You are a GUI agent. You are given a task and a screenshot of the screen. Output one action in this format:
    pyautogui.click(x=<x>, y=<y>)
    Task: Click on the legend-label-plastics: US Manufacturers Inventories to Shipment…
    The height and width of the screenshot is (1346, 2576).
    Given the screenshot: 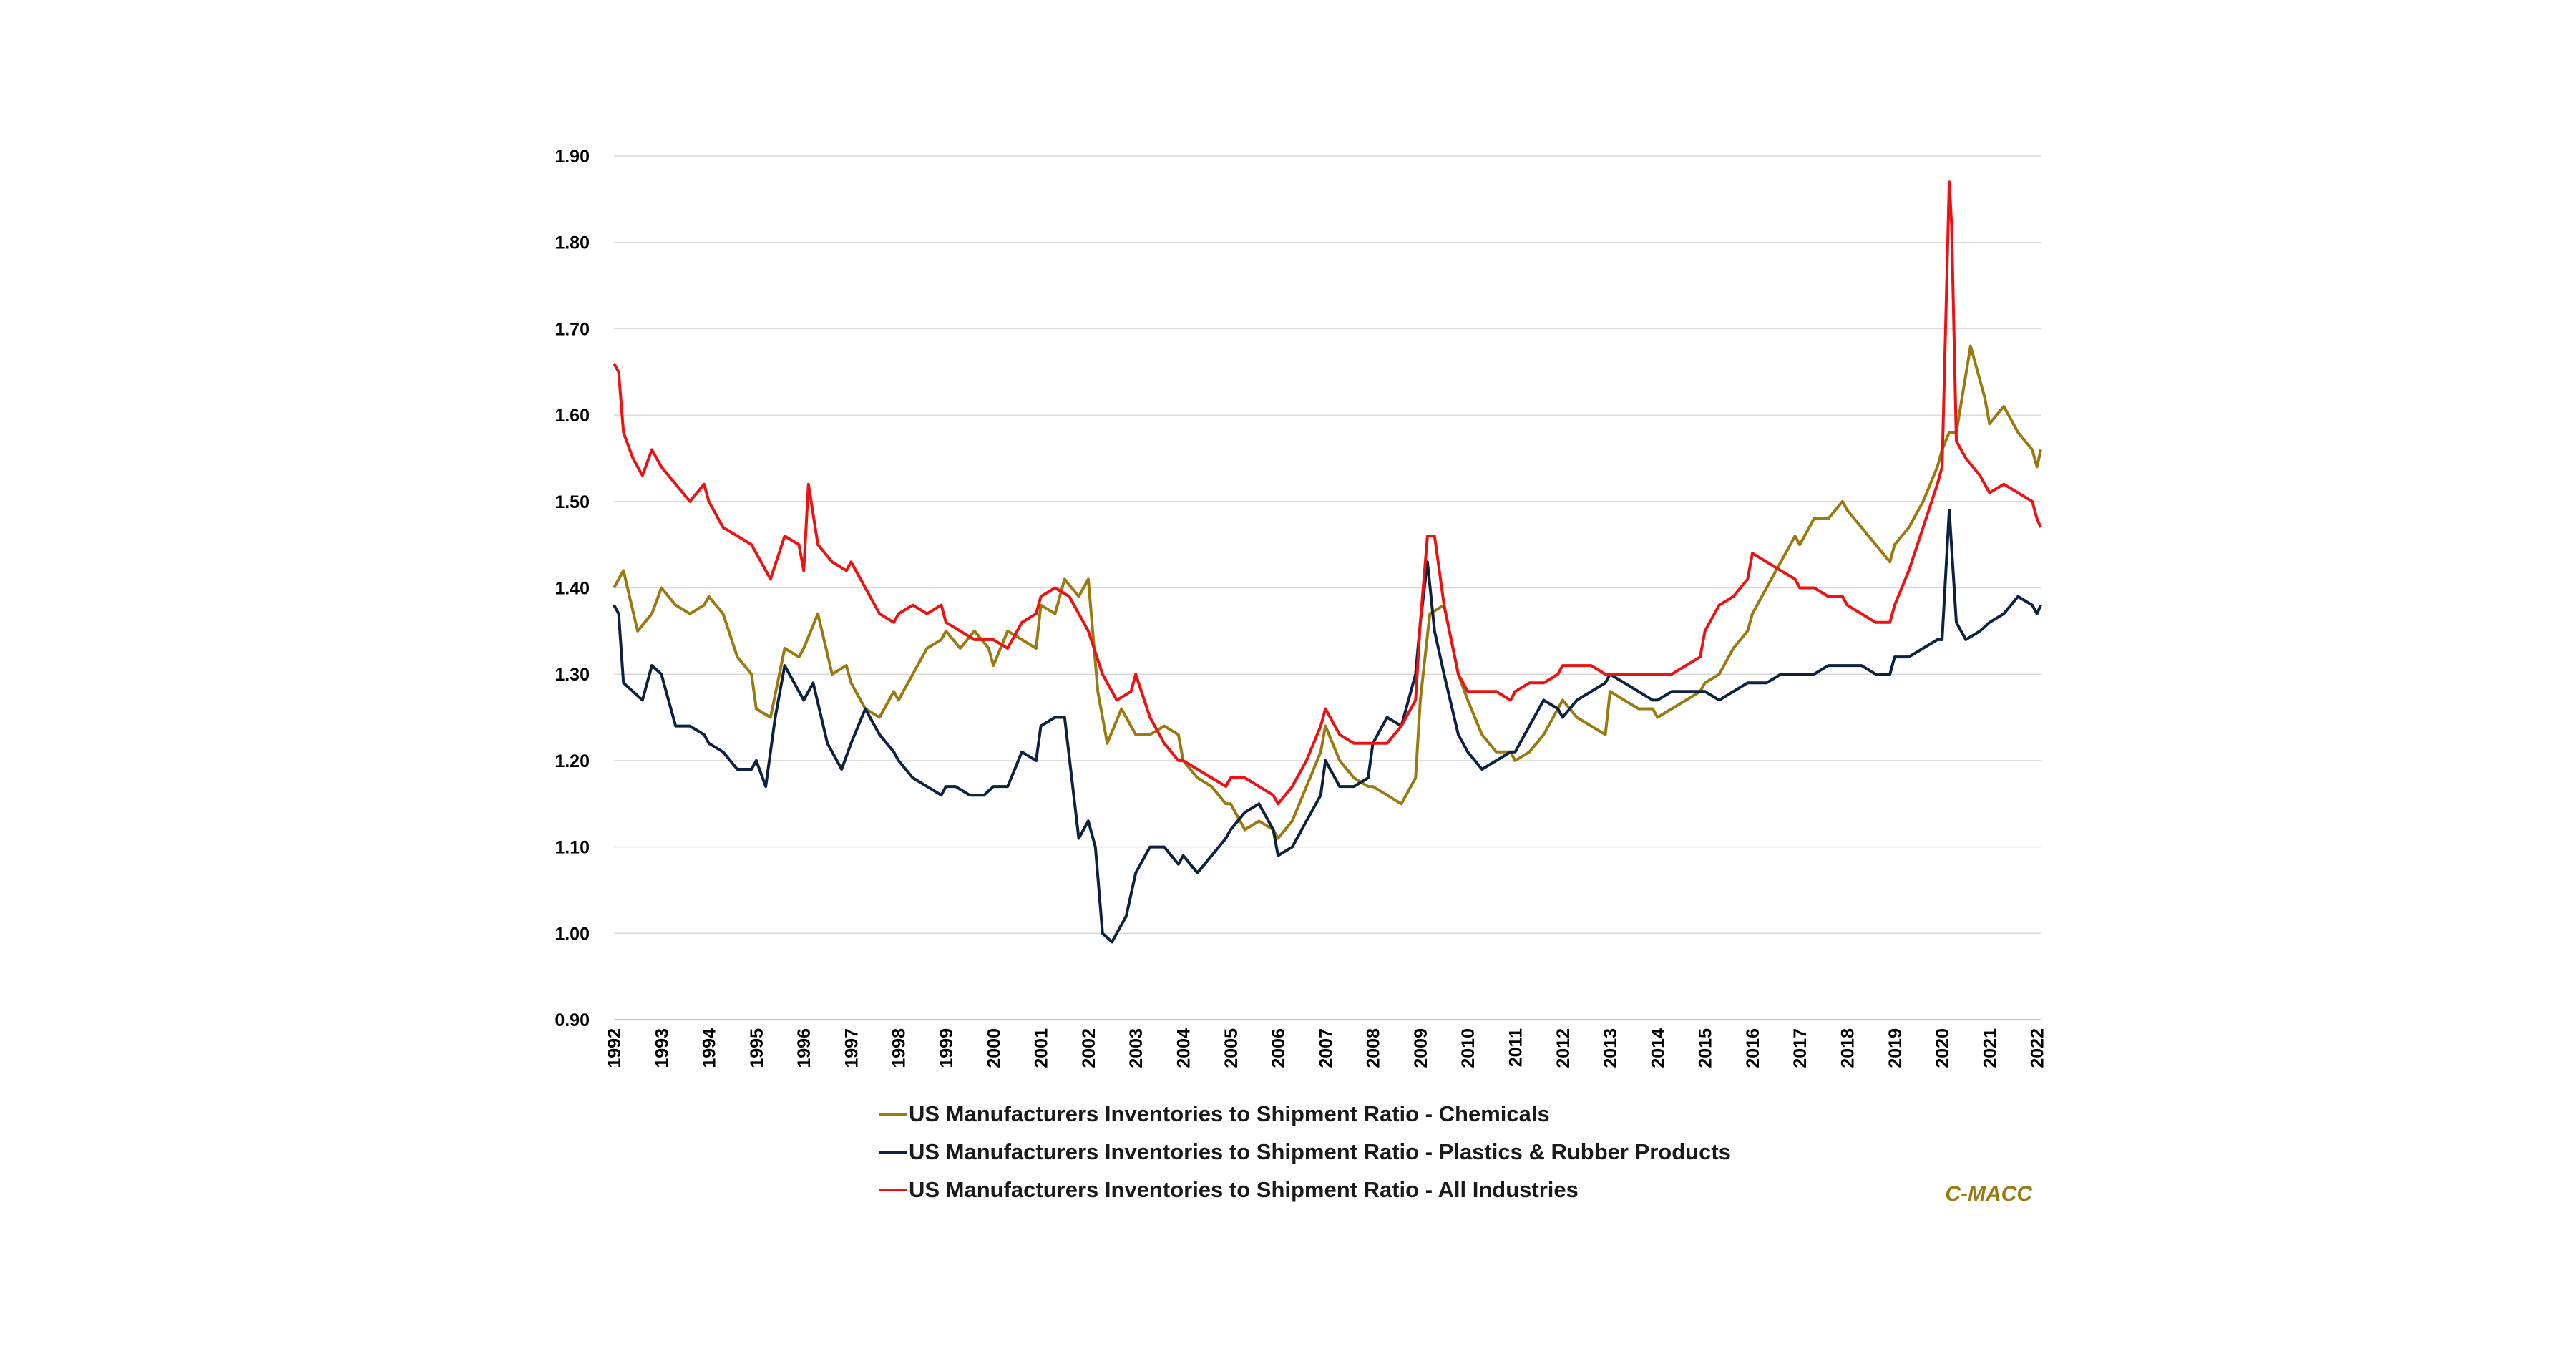 What is the action you would take?
    pyautogui.click(x=1320, y=1151)
    